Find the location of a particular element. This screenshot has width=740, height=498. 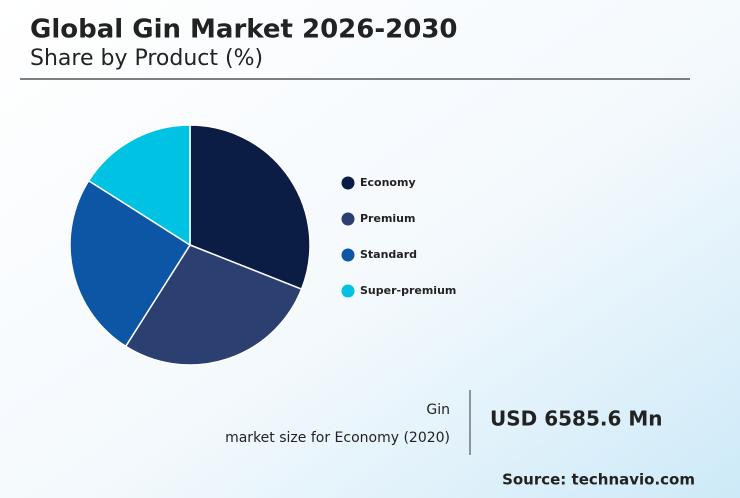

legend-label: Economy is located at coordinates (388, 182).